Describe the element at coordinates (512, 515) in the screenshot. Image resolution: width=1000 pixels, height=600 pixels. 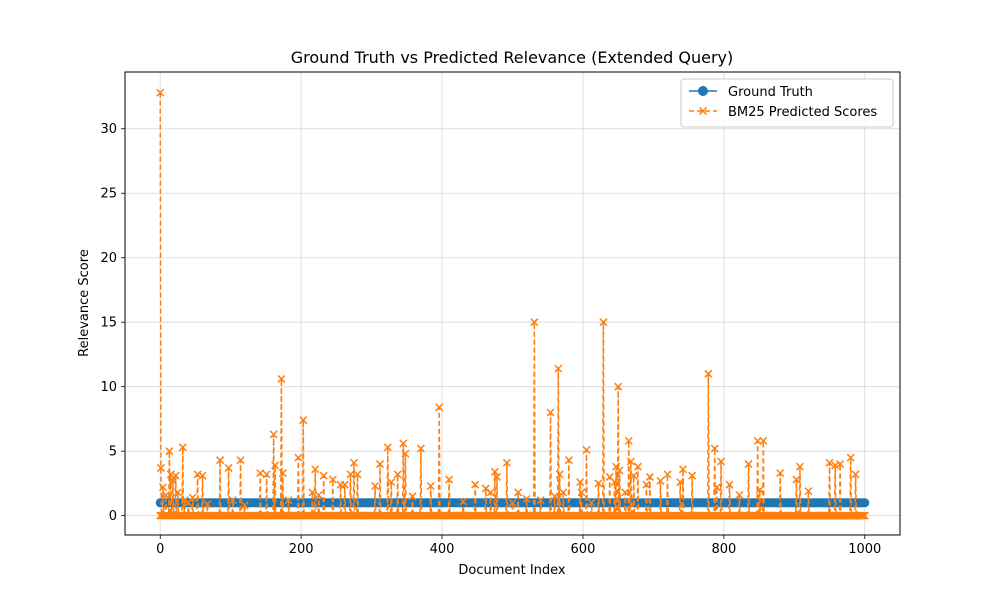
I see `bm25-baseline-markers` at that location.